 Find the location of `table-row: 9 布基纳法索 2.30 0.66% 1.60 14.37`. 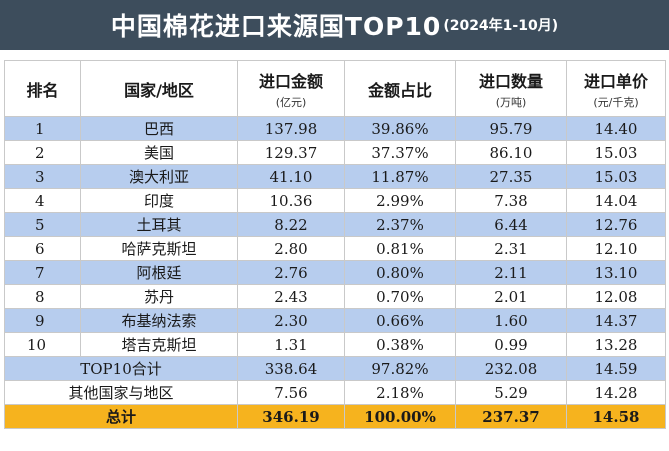

table-row: 9 布基纳法索 2.30 0.66% 1.60 14.37 is located at coordinates (335, 320).